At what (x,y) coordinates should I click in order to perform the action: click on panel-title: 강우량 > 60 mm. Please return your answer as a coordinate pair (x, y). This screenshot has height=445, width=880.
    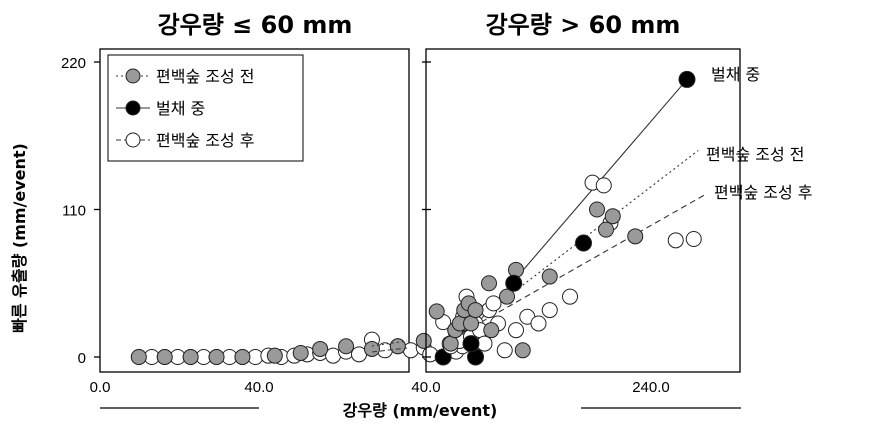
    Looking at the image, I should click on (583, 25).